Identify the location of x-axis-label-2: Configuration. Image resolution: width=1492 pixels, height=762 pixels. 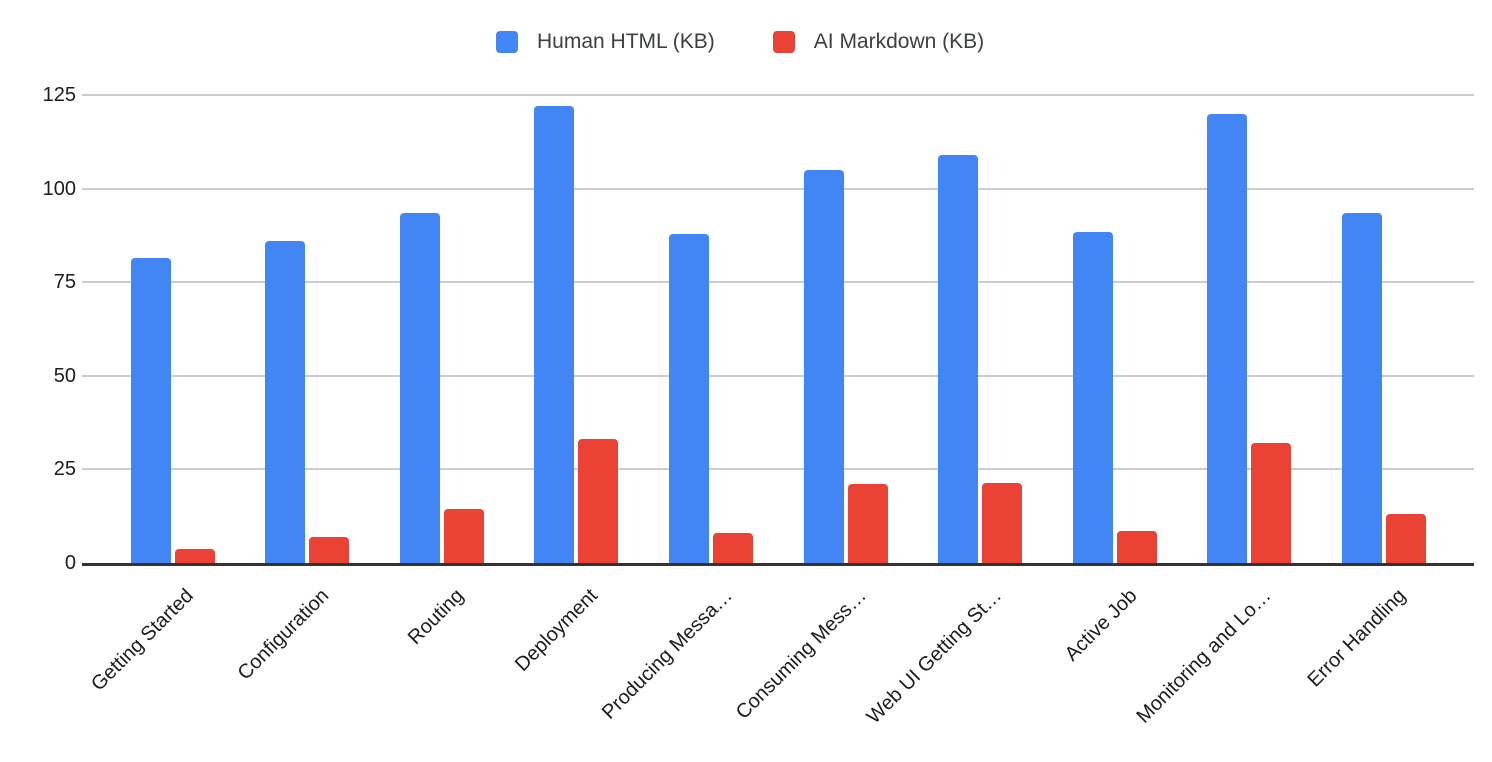
(283, 634).